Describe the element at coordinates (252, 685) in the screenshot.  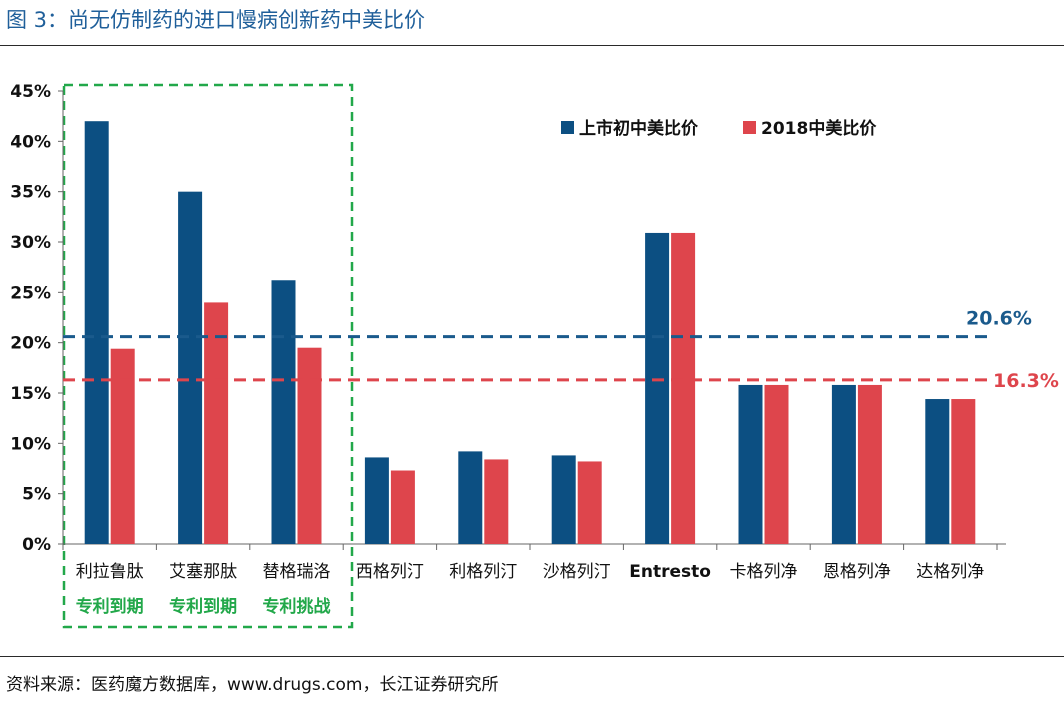
I see `source-note: 资料来源：医药魔方数据库，www.drugs.com，长江证券研究所` at that location.